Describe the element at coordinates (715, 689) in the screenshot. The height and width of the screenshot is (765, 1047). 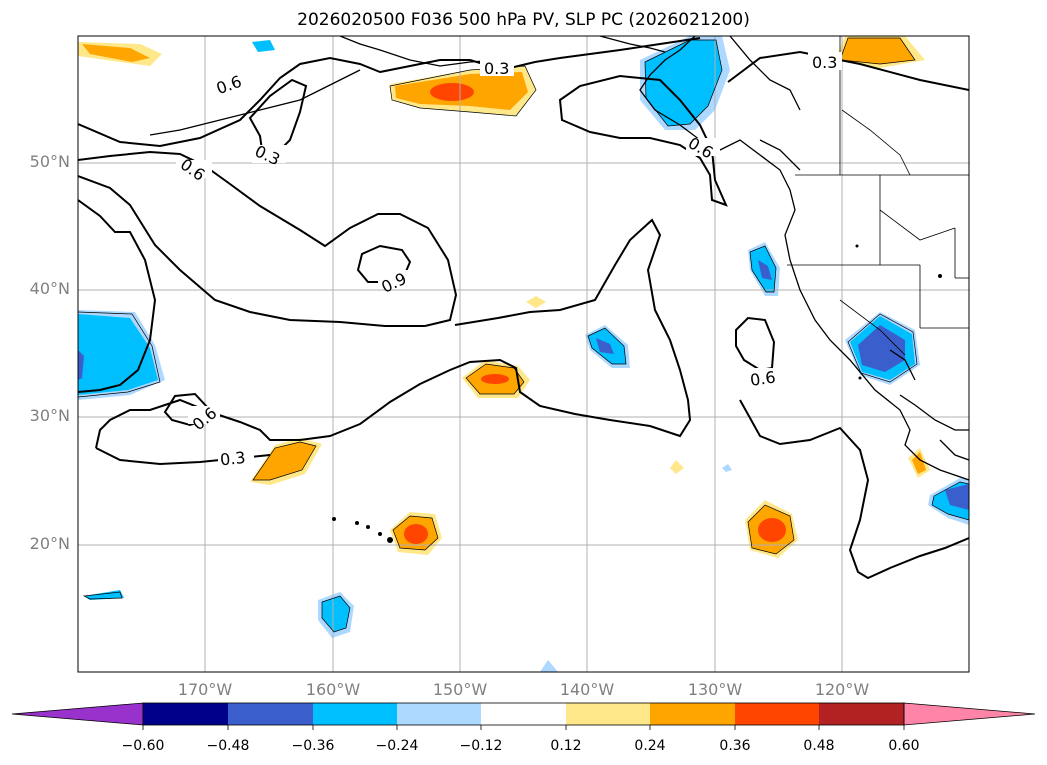
I see `lon-label-130w: 130°W` at that location.